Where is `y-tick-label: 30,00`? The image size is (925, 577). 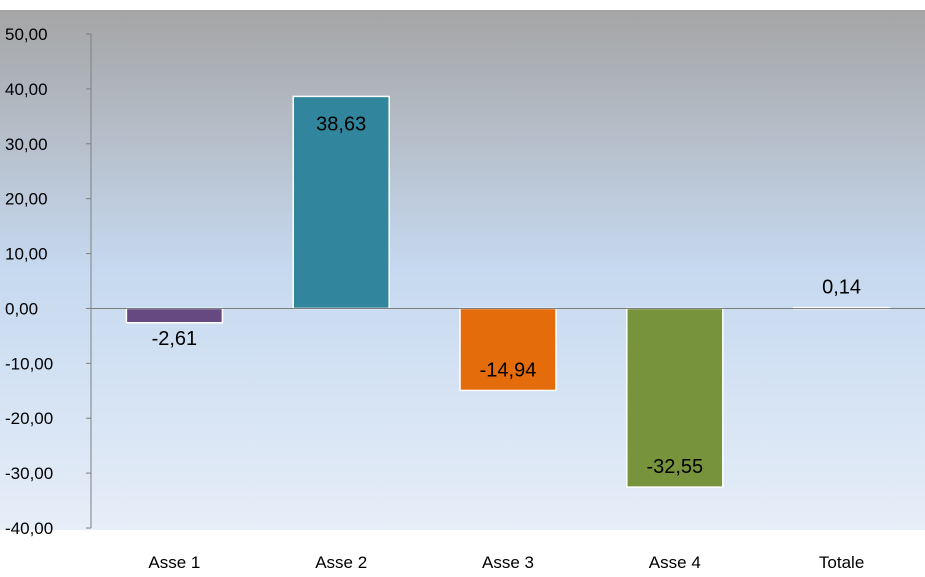
y-tick-label: 30,00 is located at coordinates (26, 144).